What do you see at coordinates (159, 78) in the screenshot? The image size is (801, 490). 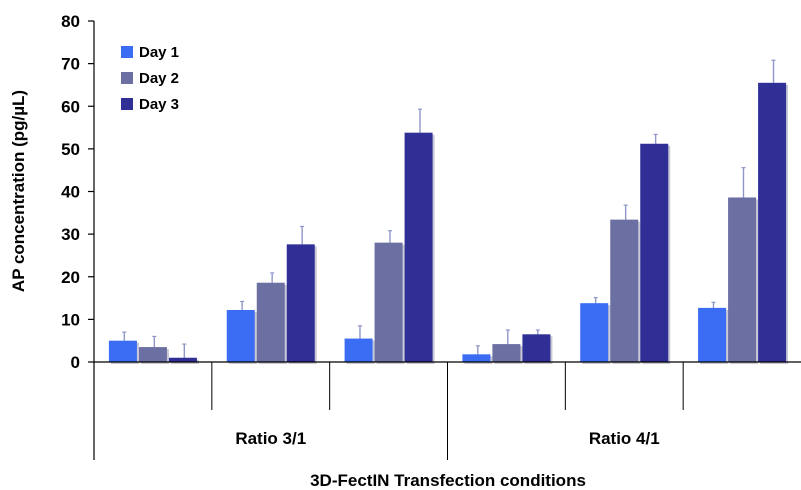 I see `legend-label: Day 2` at bounding box center [159, 78].